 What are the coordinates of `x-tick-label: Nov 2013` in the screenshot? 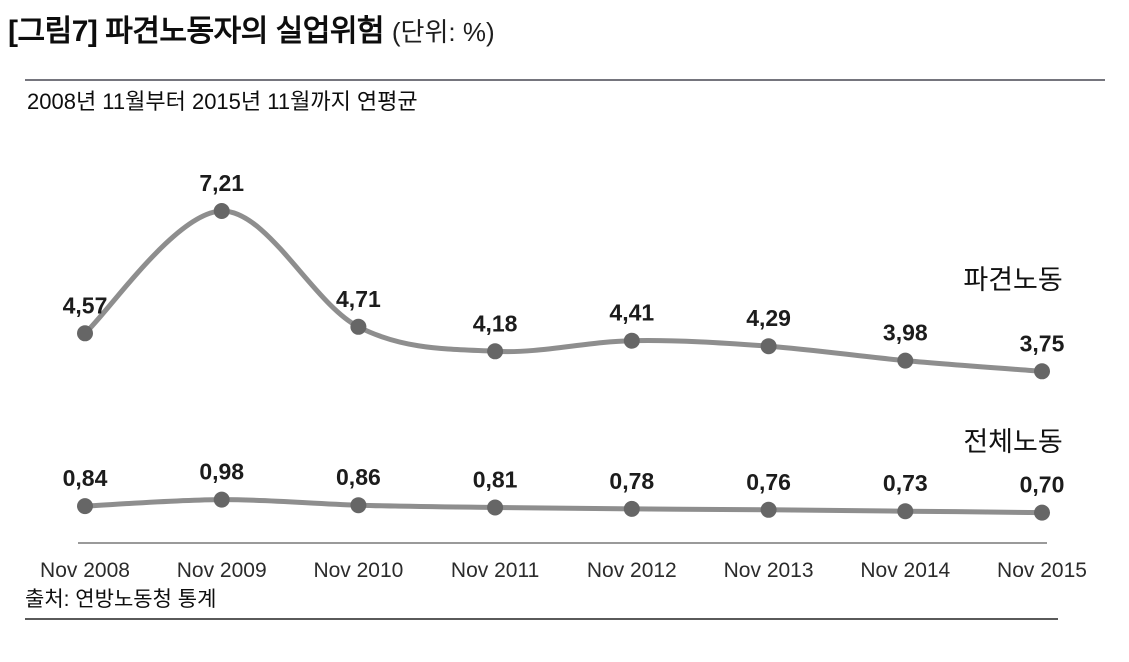 It's located at (769, 570).